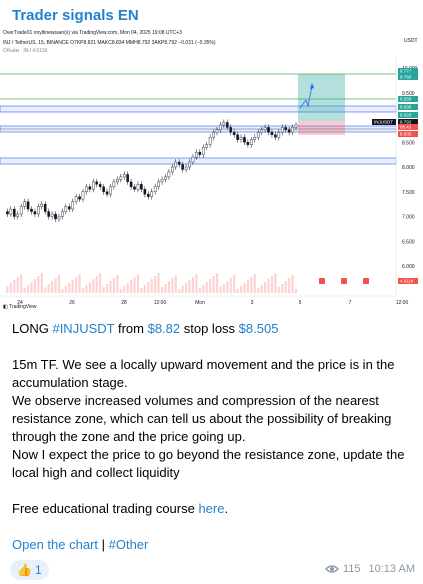  I want to click on symbol-tag-label: INJUSDT, so click(383, 122).